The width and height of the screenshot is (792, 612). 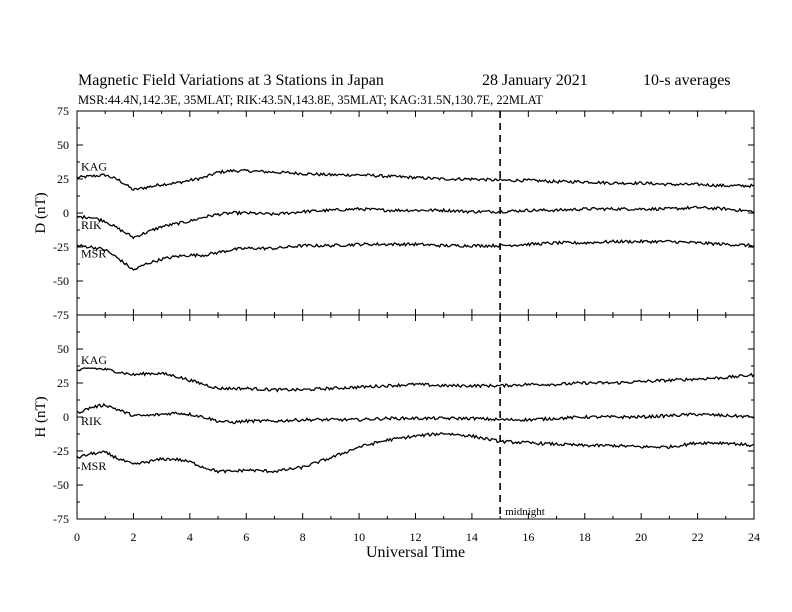 What do you see at coordinates (415, 413) in the screenshot?
I see `series-line-H-RIK` at bounding box center [415, 413].